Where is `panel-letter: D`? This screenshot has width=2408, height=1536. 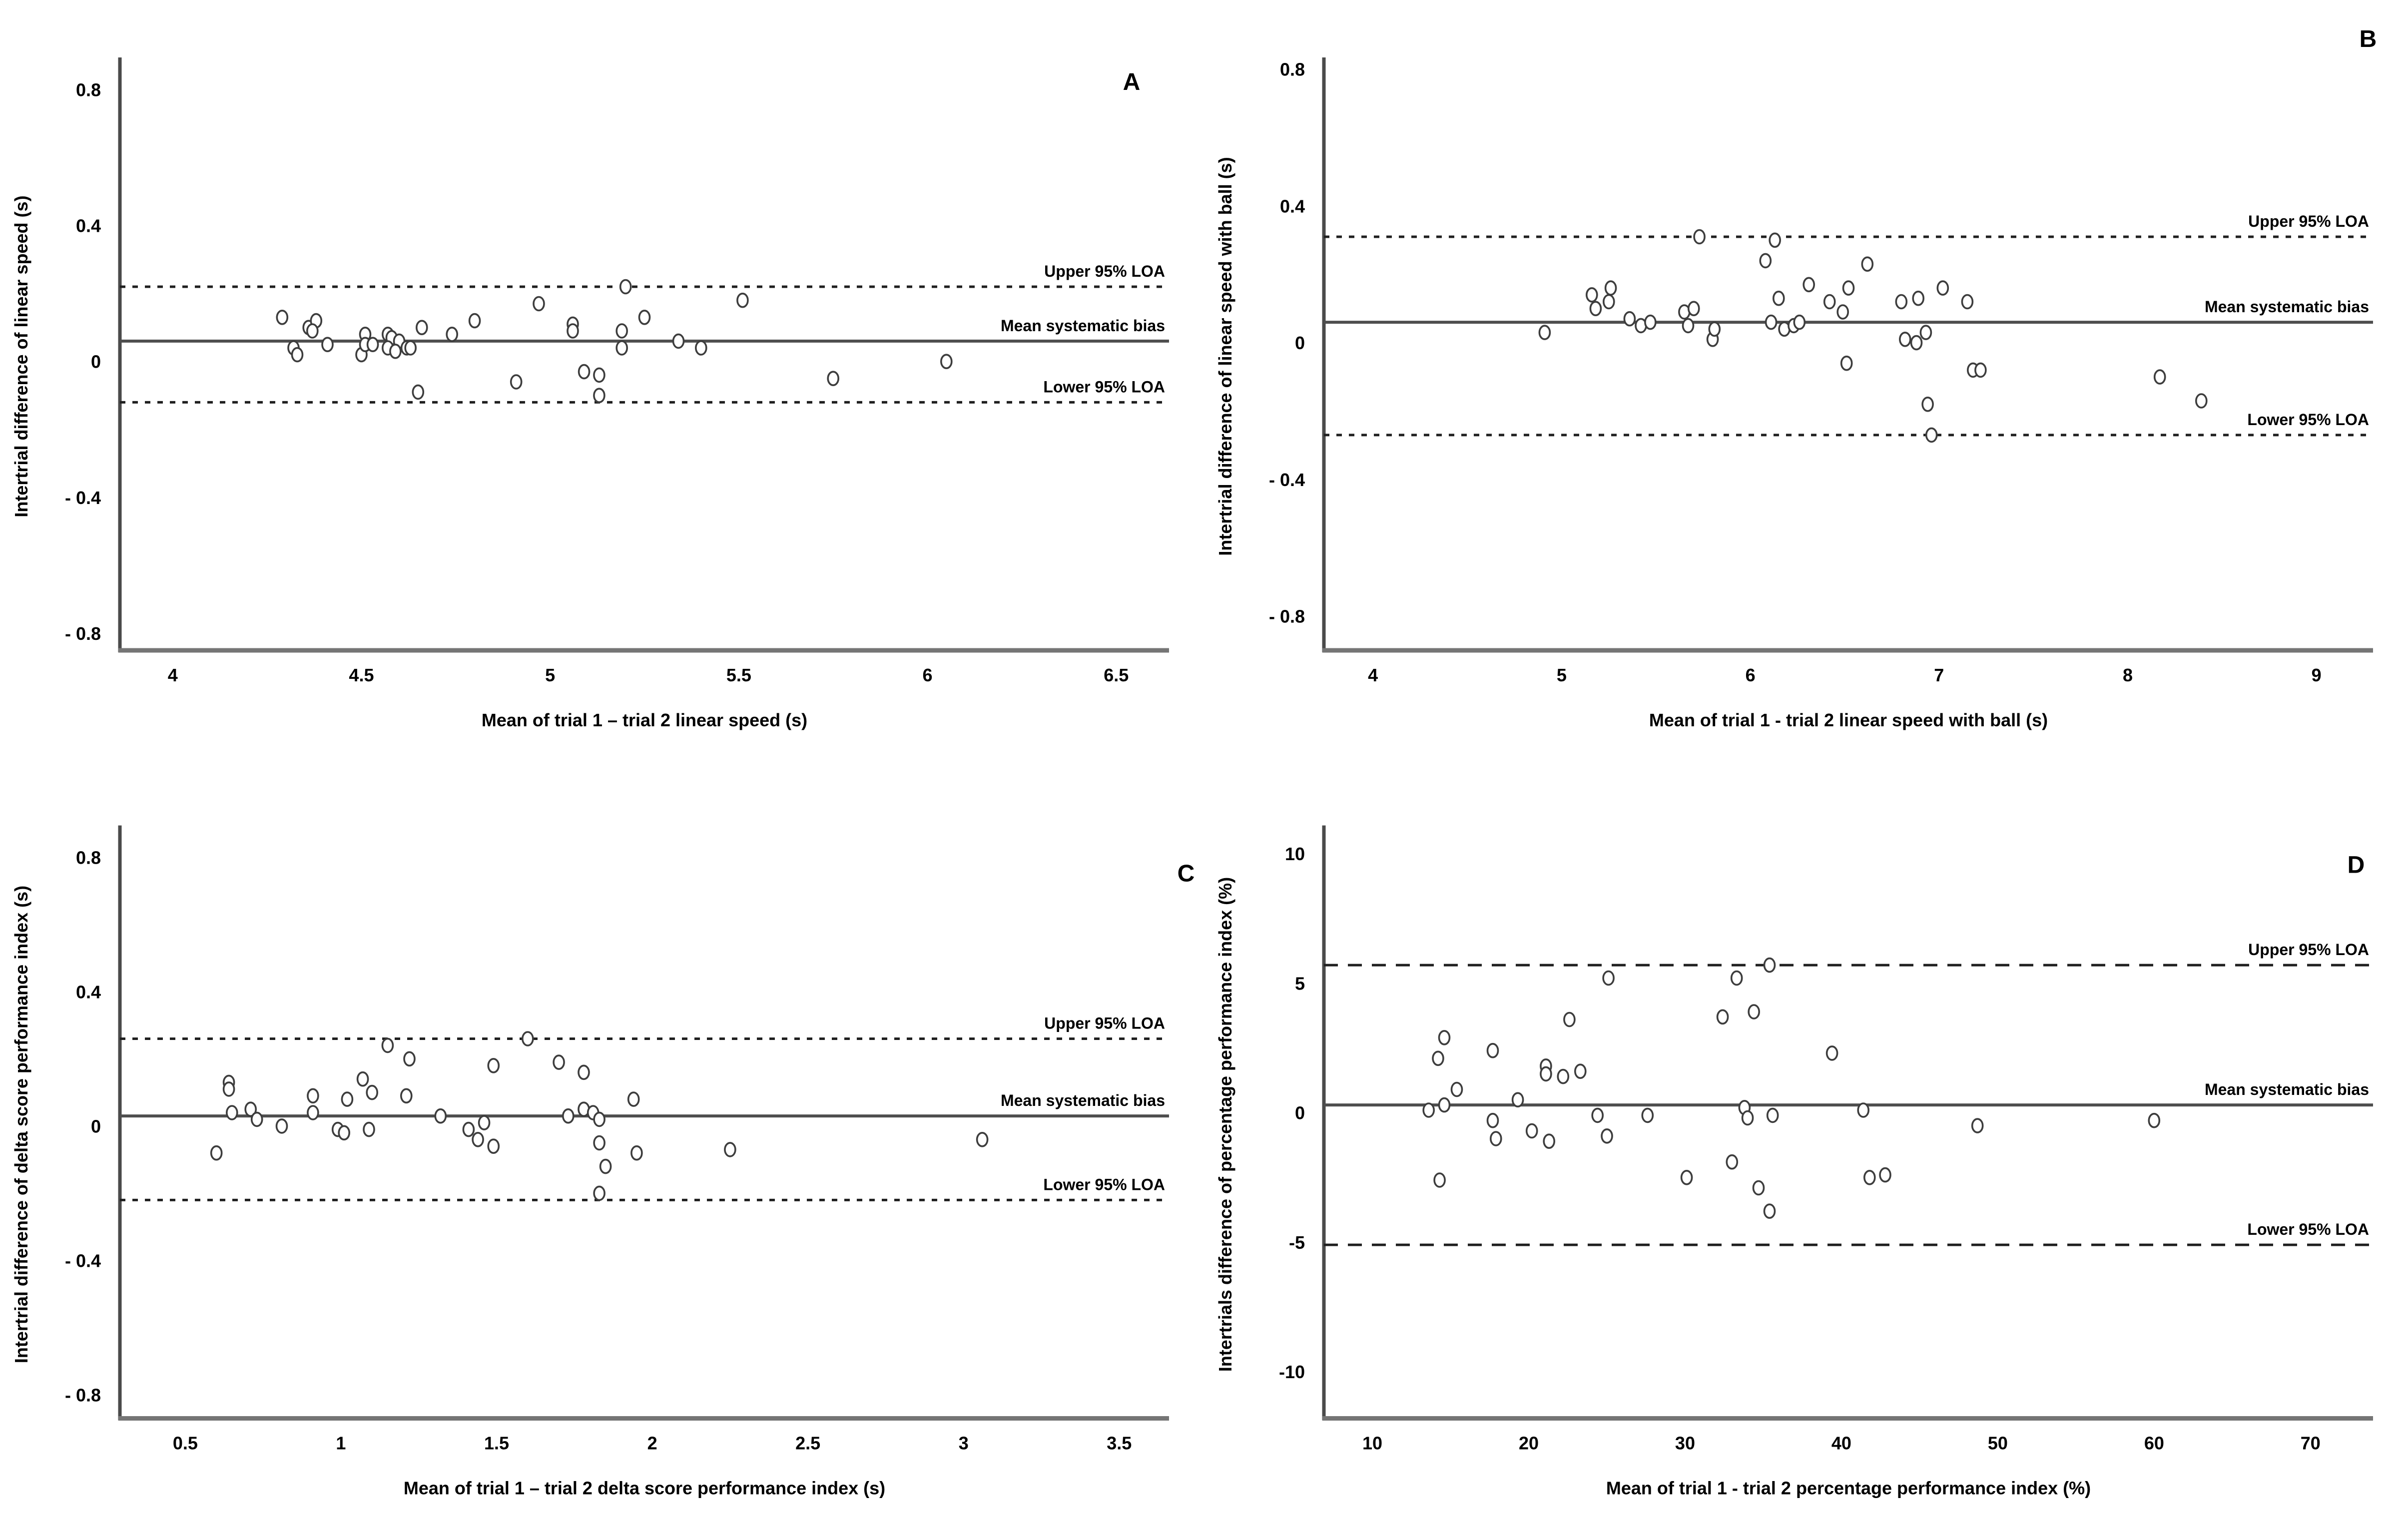 panel-letter: D is located at coordinates (2356, 865).